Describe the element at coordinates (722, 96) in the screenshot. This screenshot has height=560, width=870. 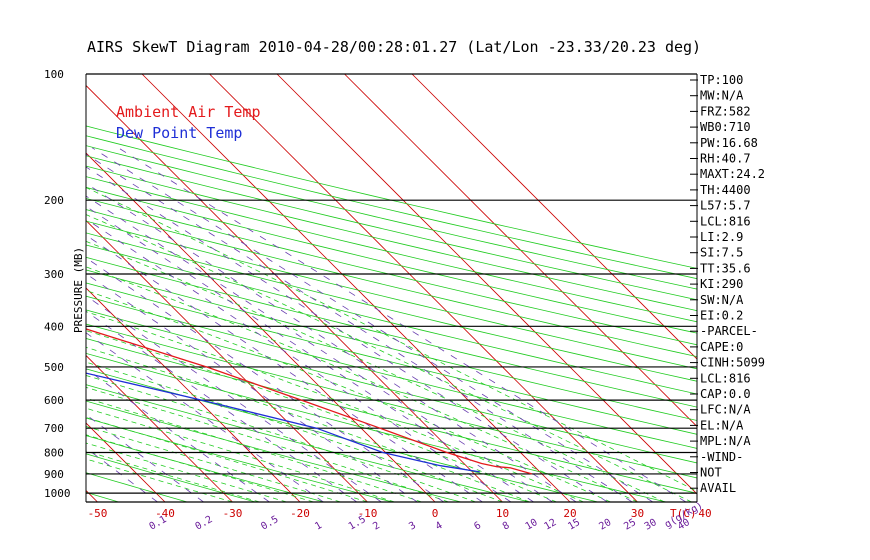
I see `index-label: MW:N/A` at that location.